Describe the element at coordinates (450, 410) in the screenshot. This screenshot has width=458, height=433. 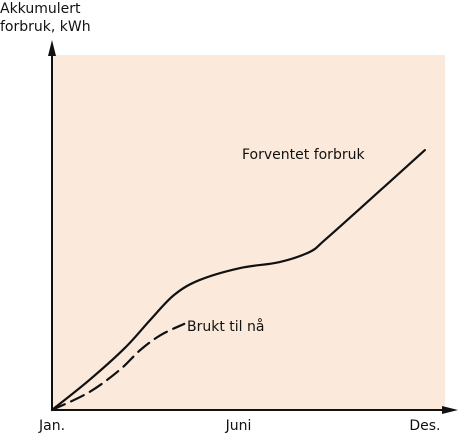
I see `x-axis-arrow` at that location.